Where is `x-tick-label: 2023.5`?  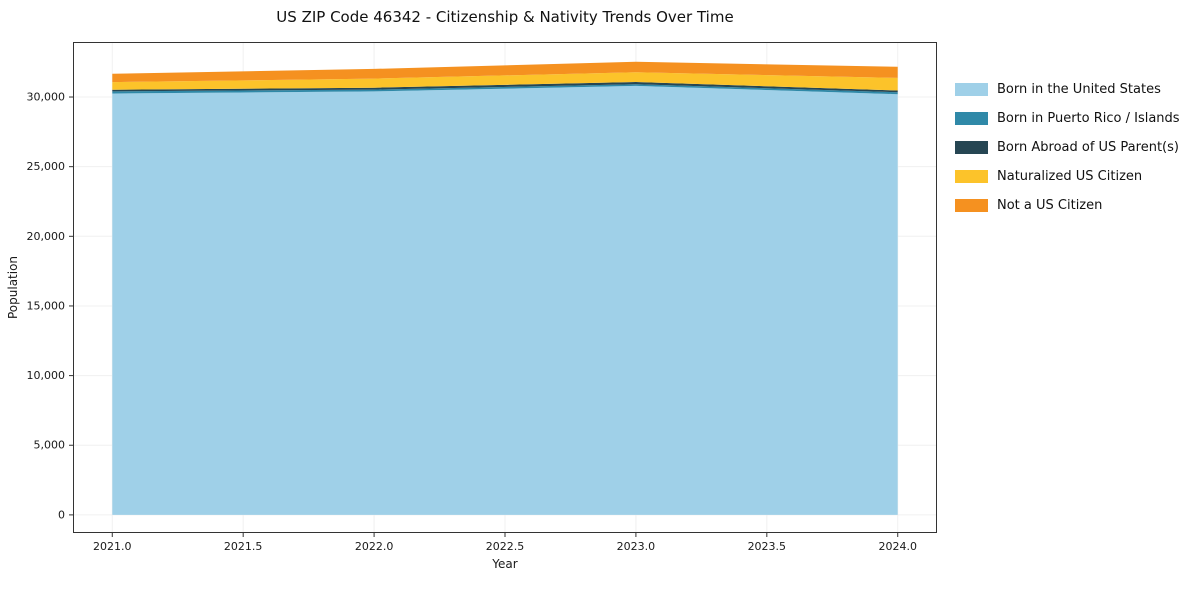
x-tick-label: 2023.5 is located at coordinates (767, 546).